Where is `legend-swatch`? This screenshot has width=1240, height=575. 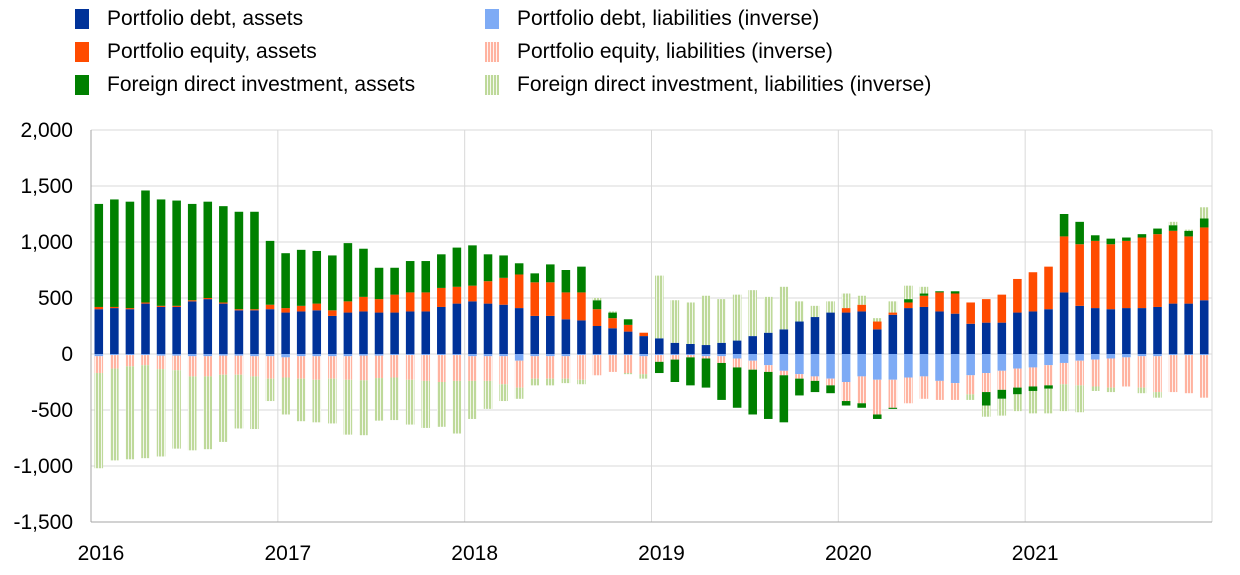 legend-swatch is located at coordinates (82, 85).